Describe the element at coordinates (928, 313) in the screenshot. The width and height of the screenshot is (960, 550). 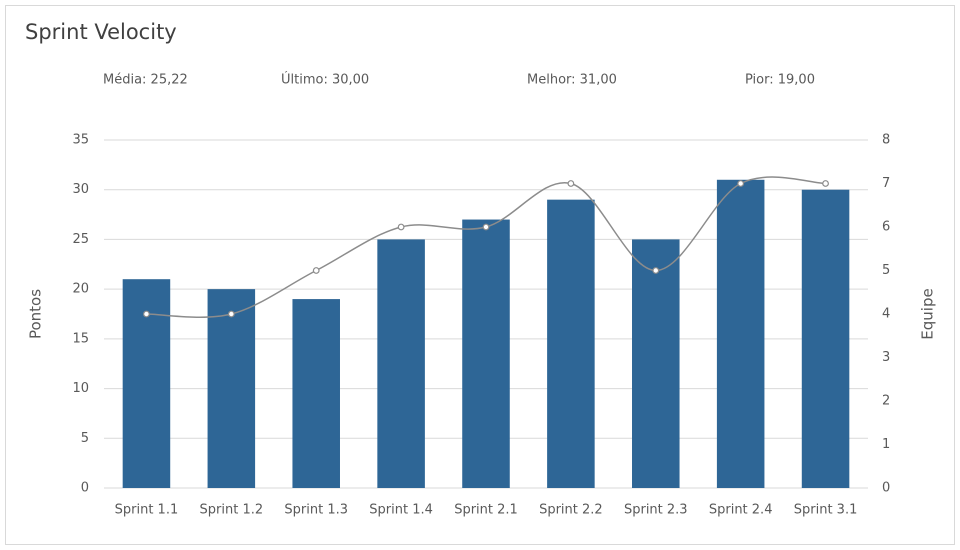
I see `y2-axis-title: Equipe` at that location.